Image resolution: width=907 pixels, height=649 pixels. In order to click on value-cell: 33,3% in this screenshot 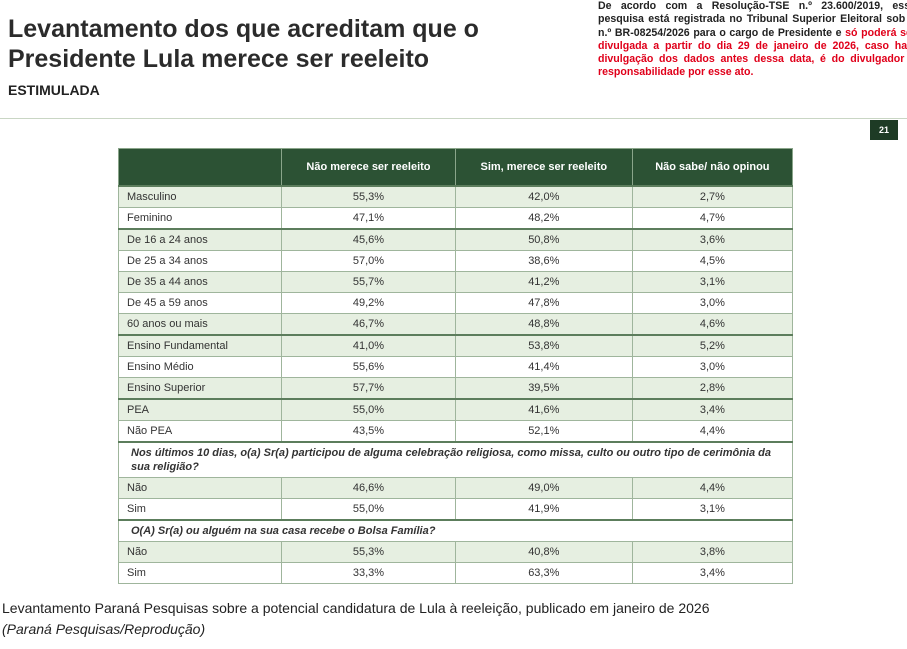, I will do `click(368, 573)`.